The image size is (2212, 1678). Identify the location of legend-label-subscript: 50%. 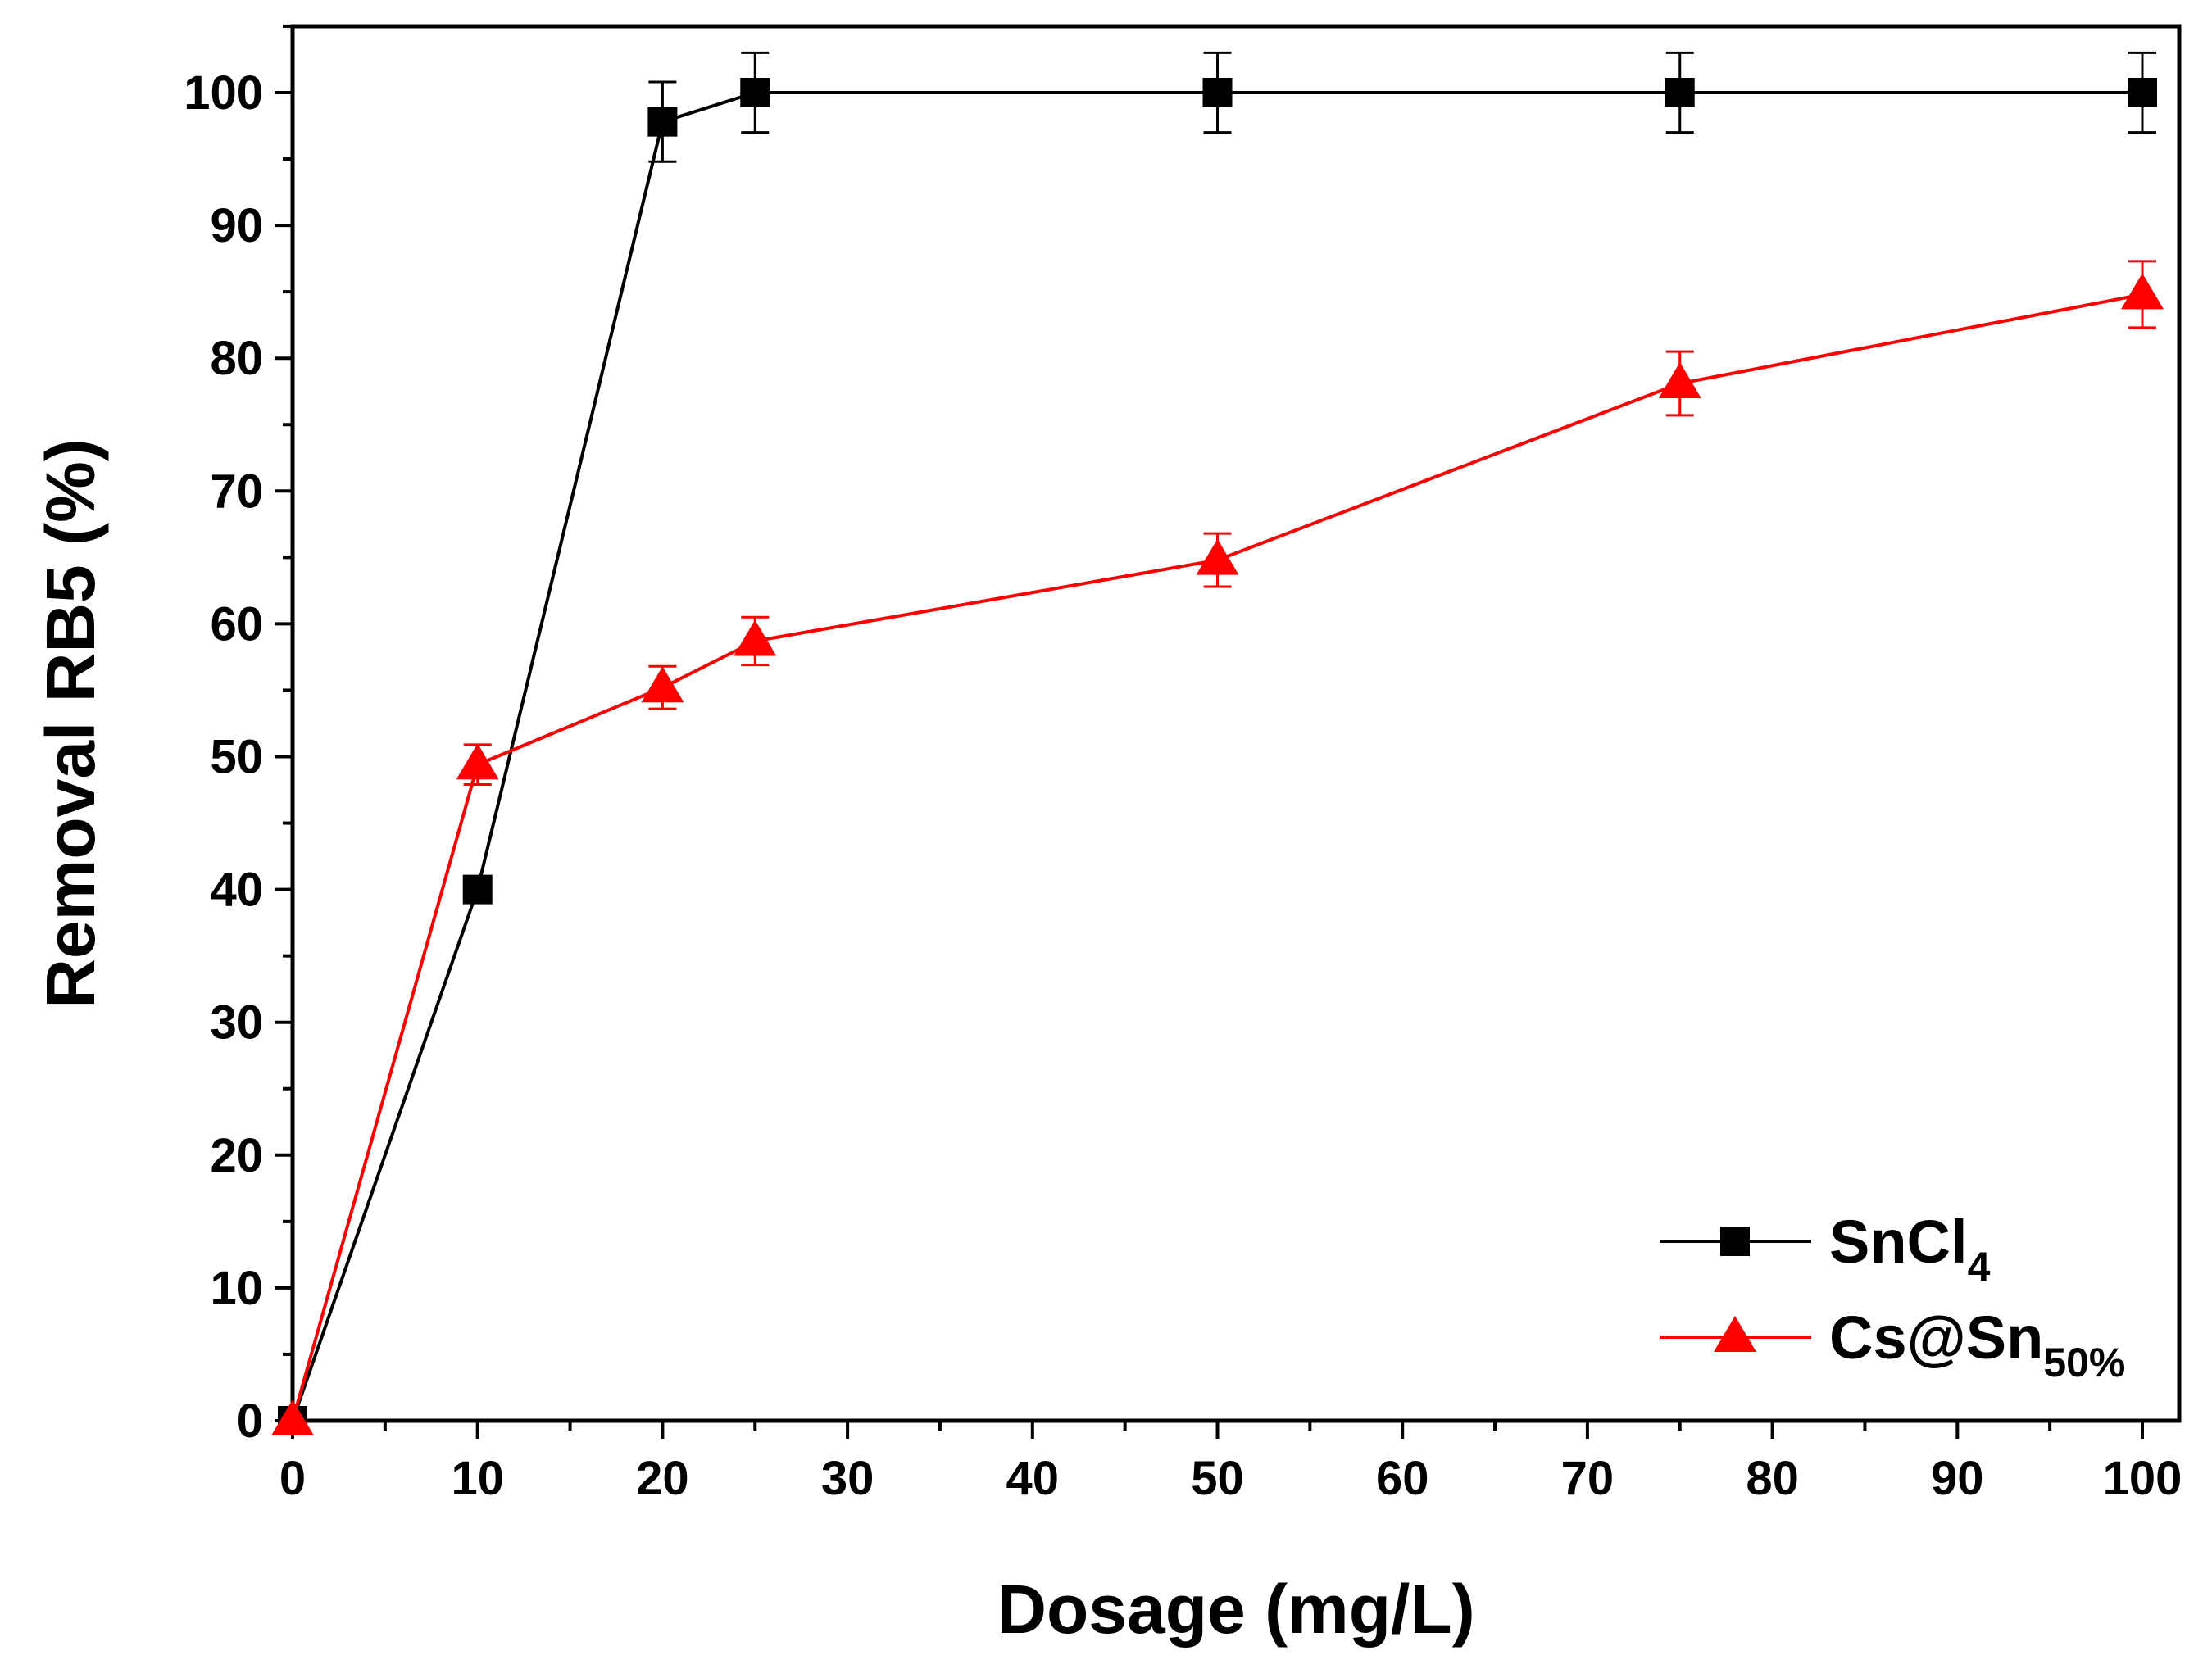
(2084, 1362).